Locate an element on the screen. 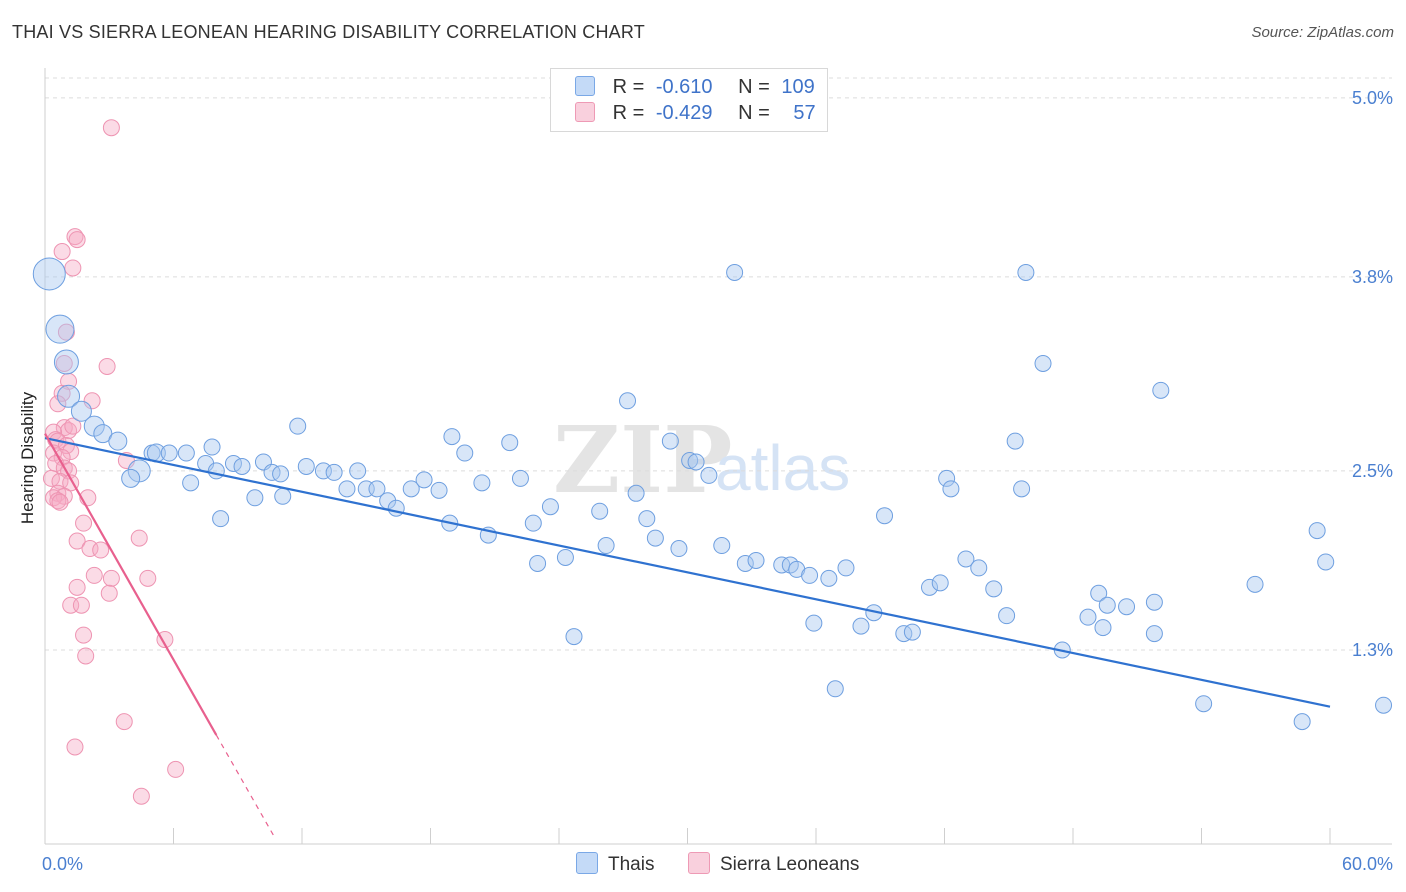  x-tick-label: 0.0% is located at coordinates (62, 864).